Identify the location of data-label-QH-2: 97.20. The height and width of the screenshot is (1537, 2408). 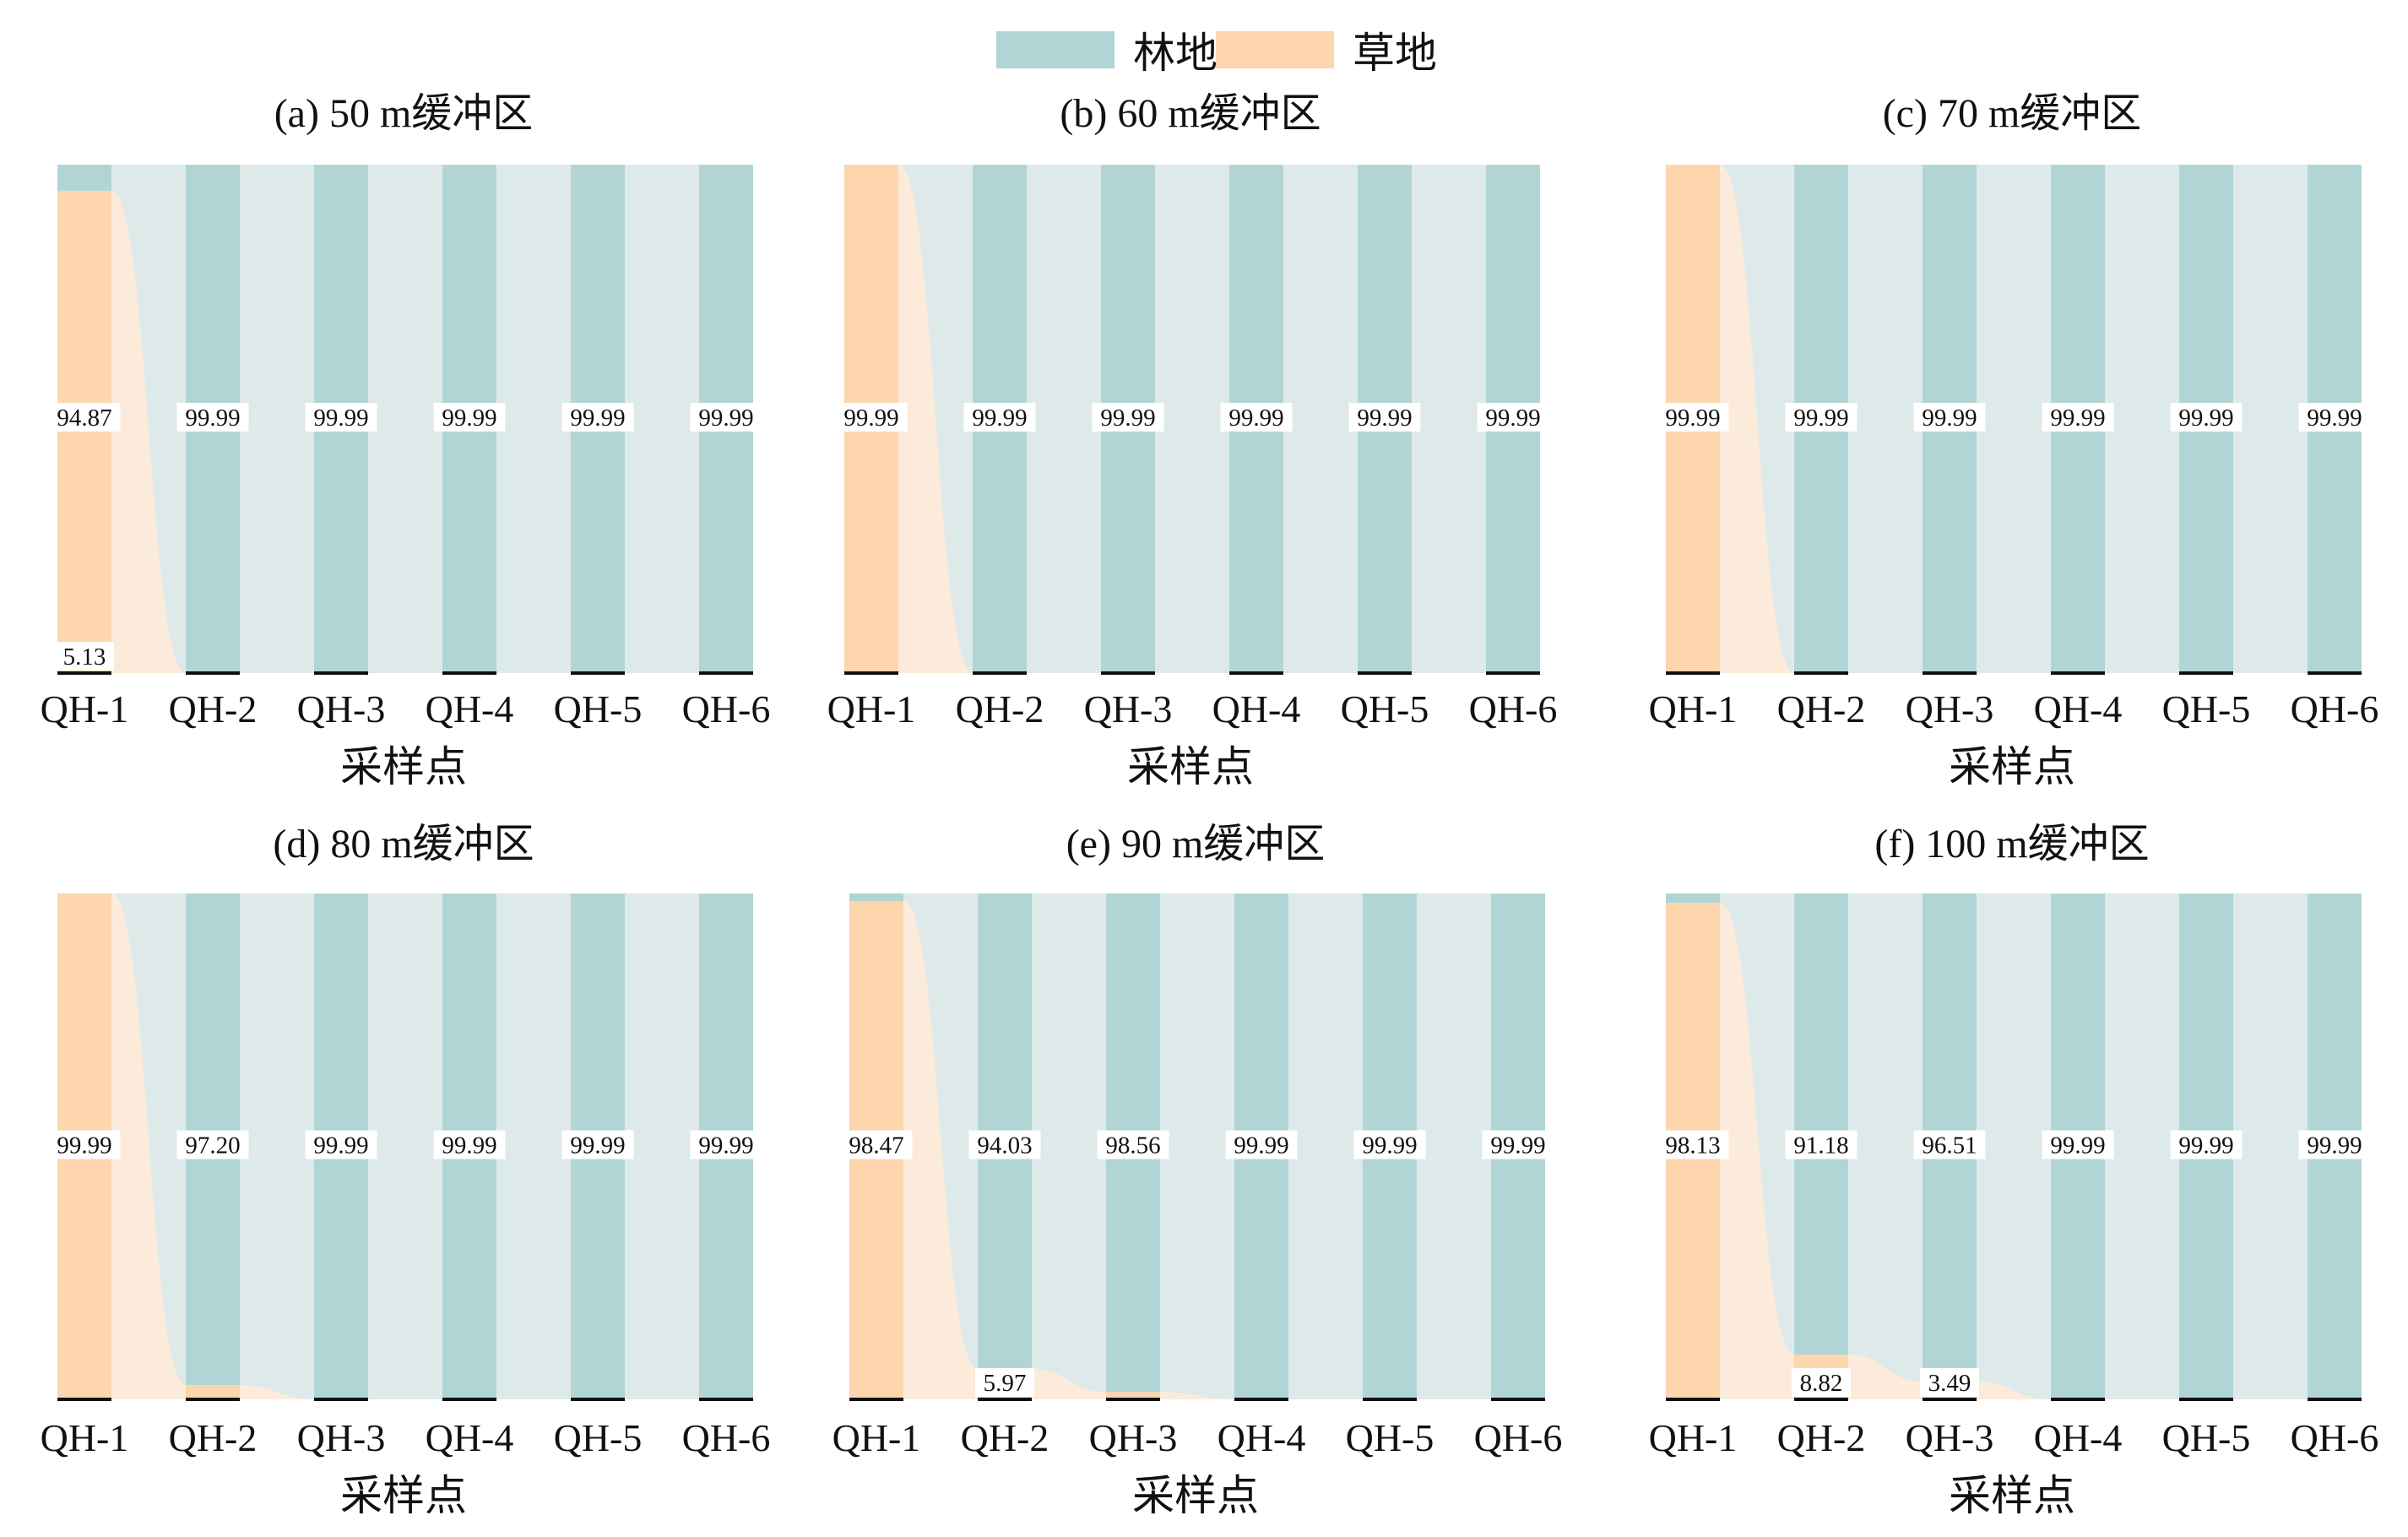
(213, 1146).